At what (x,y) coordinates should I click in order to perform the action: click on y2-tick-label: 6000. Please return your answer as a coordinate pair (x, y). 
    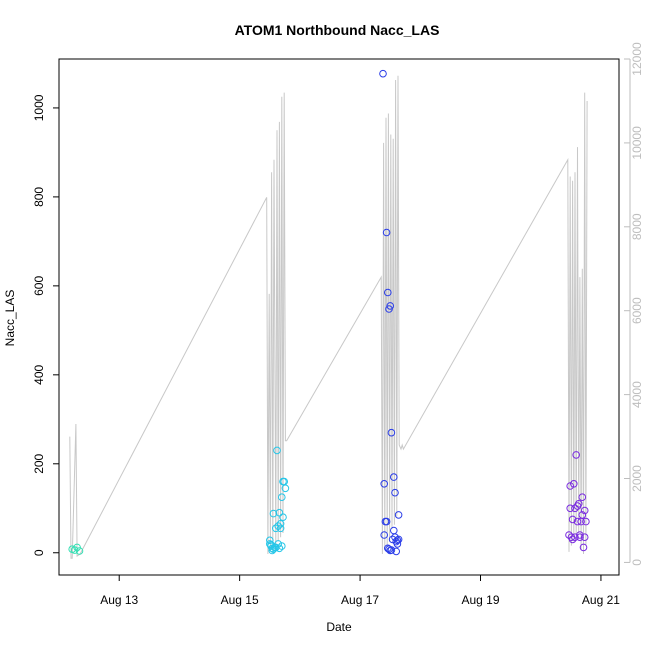
    Looking at the image, I should click on (637, 310).